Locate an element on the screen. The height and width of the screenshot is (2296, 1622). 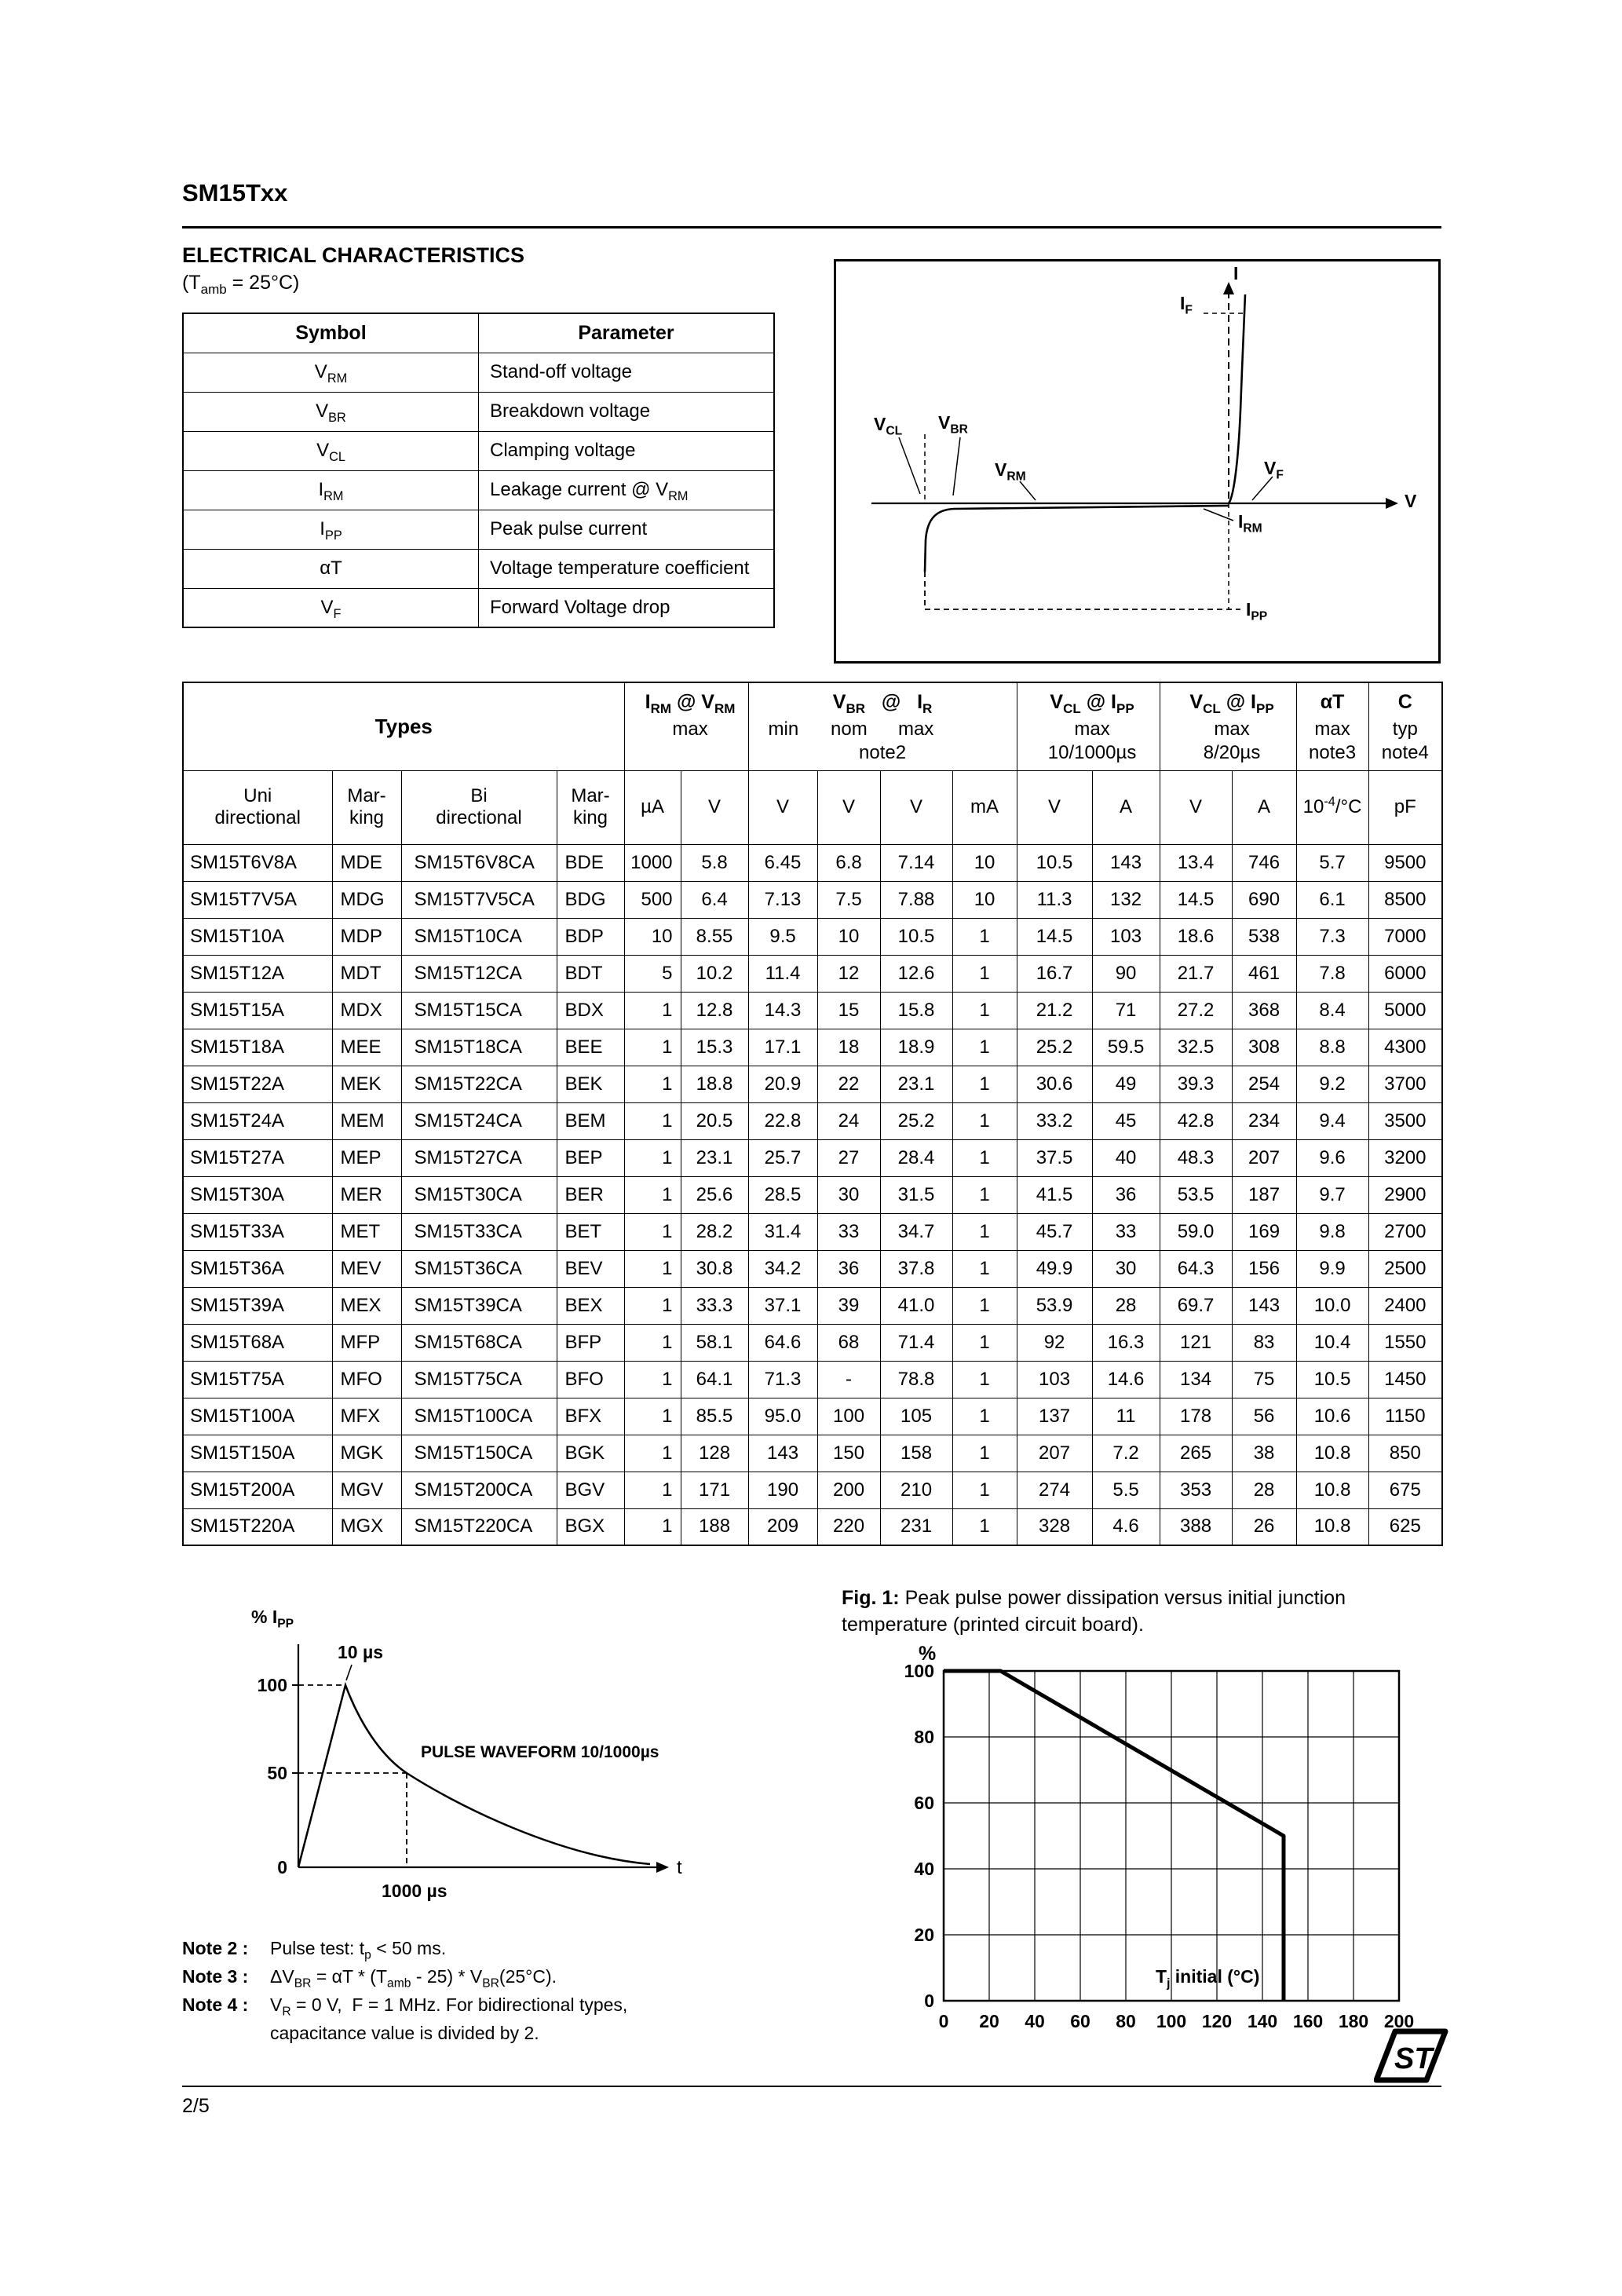
ipp-8-20-a-cell: 254 is located at coordinates (1264, 1084).